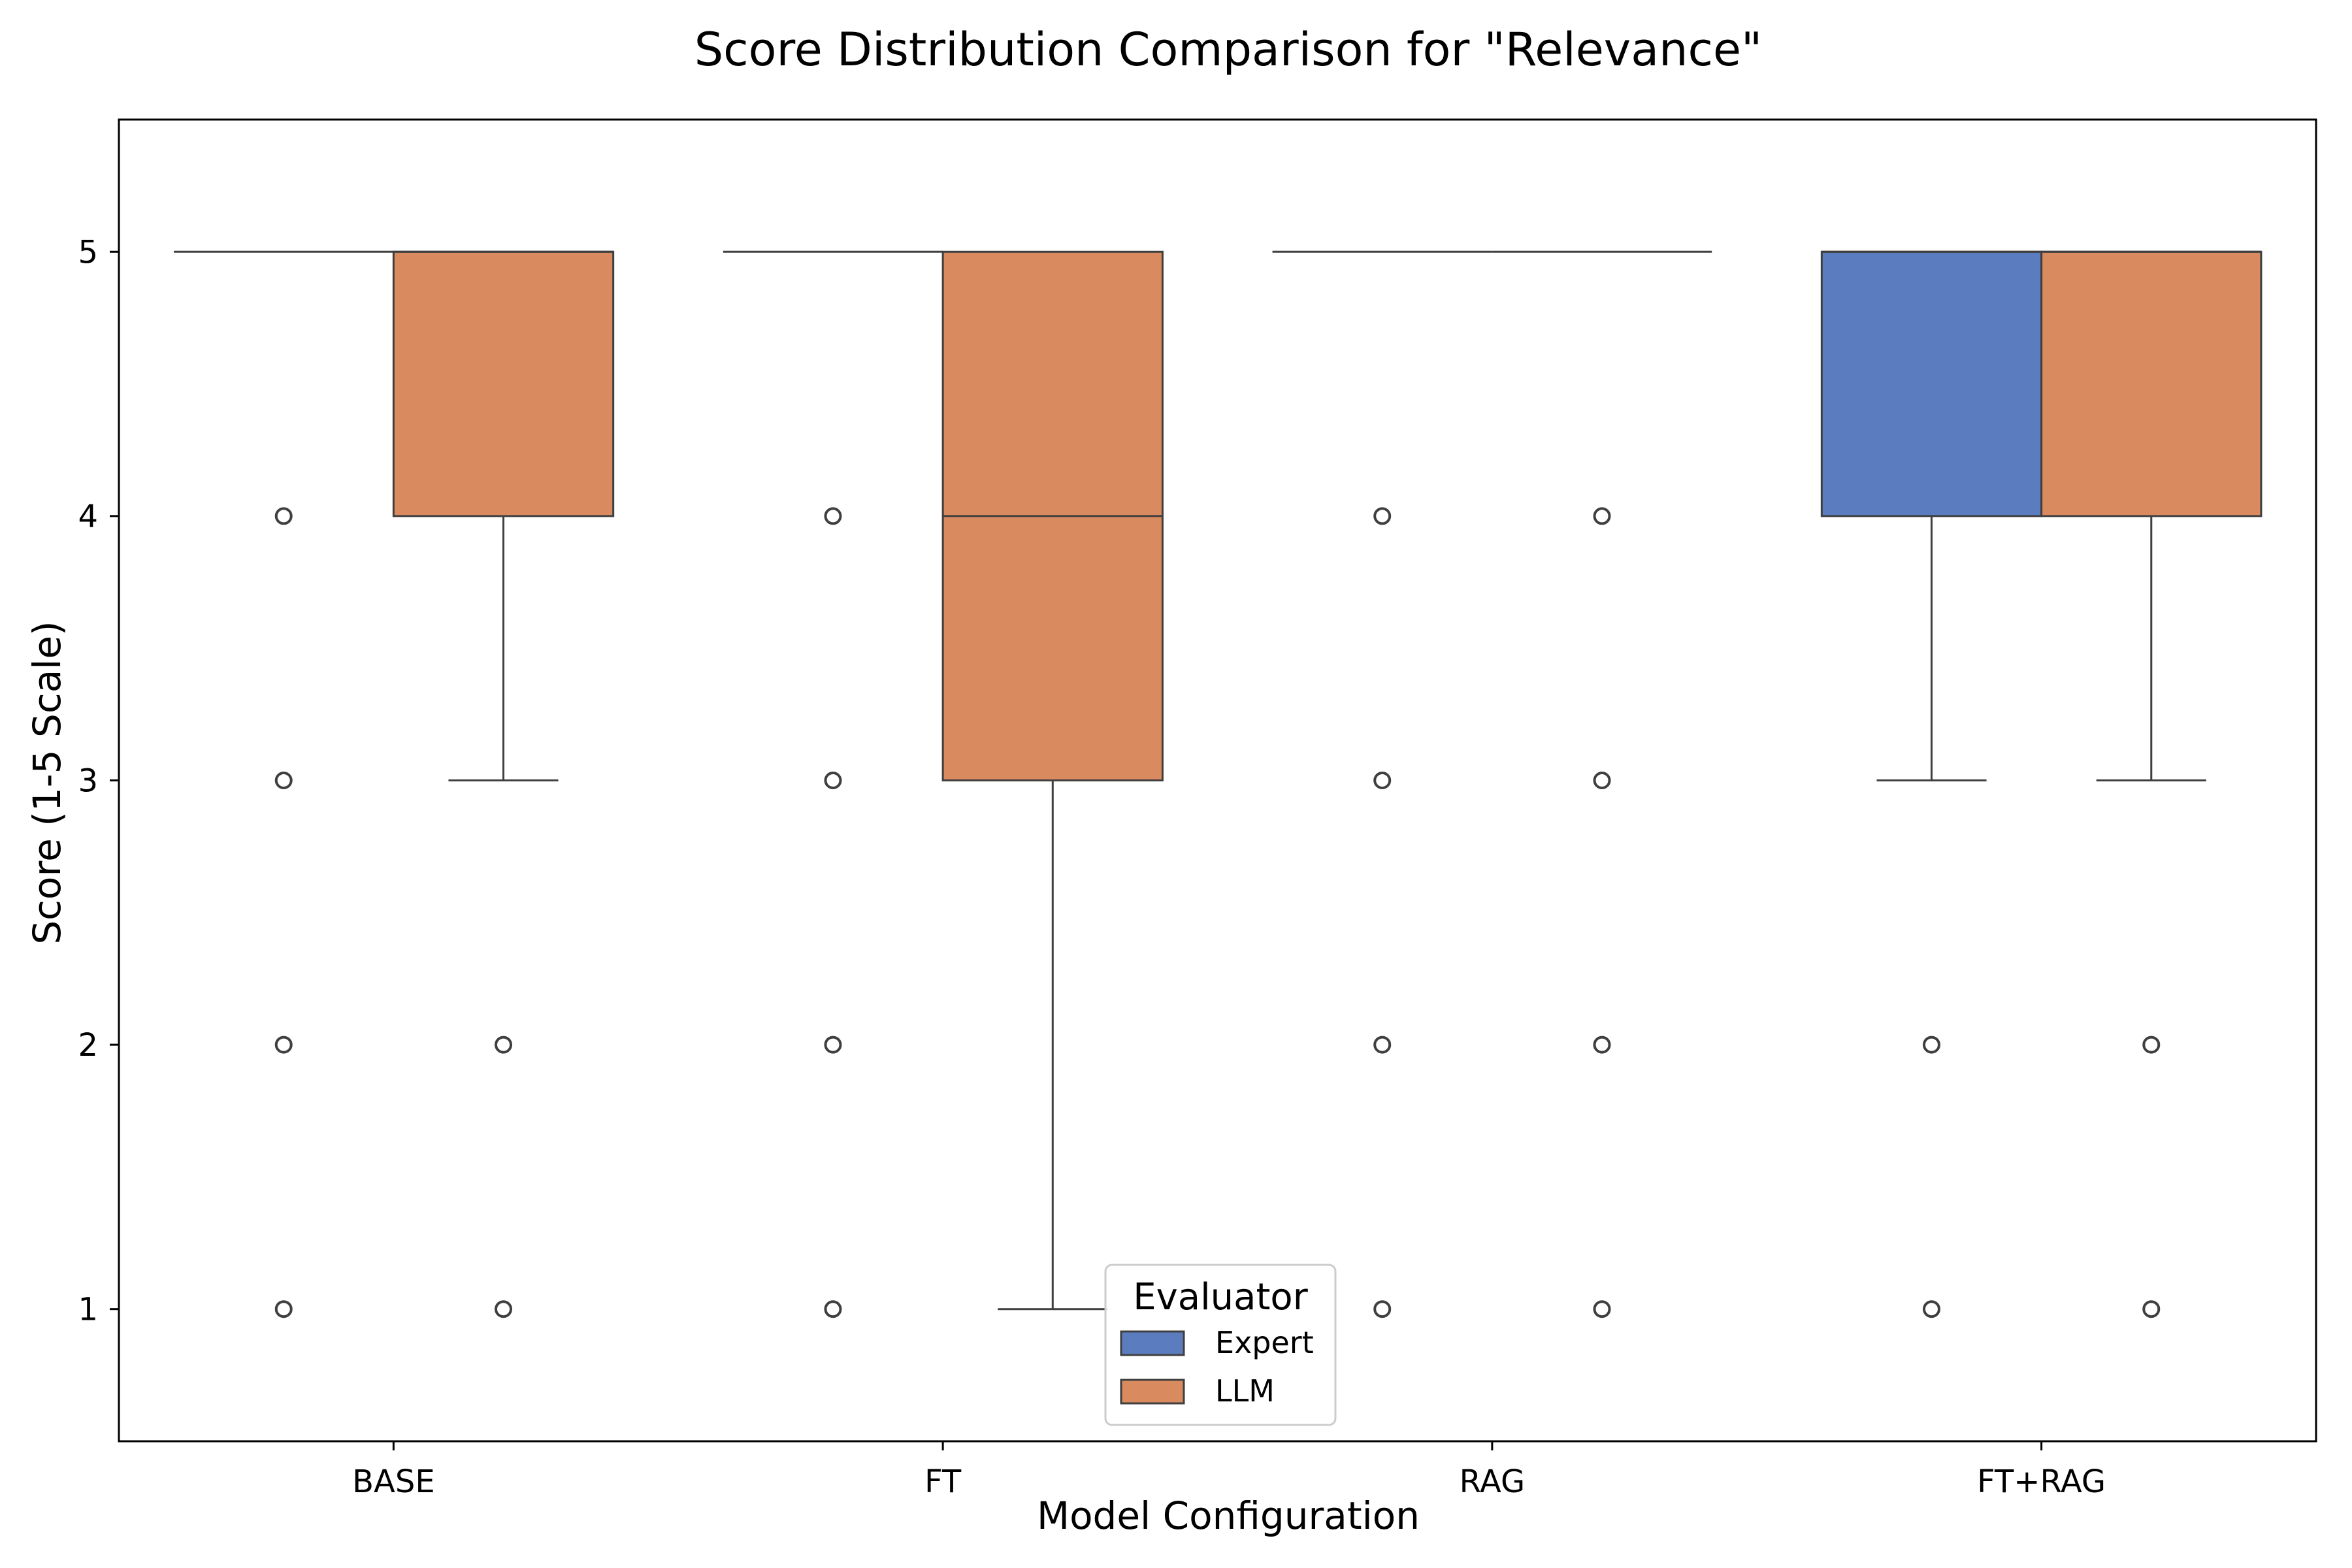  Describe the element at coordinates (1228, 1516) in the screenshot. I see `x-axis-label: Model Configuration` at that location.